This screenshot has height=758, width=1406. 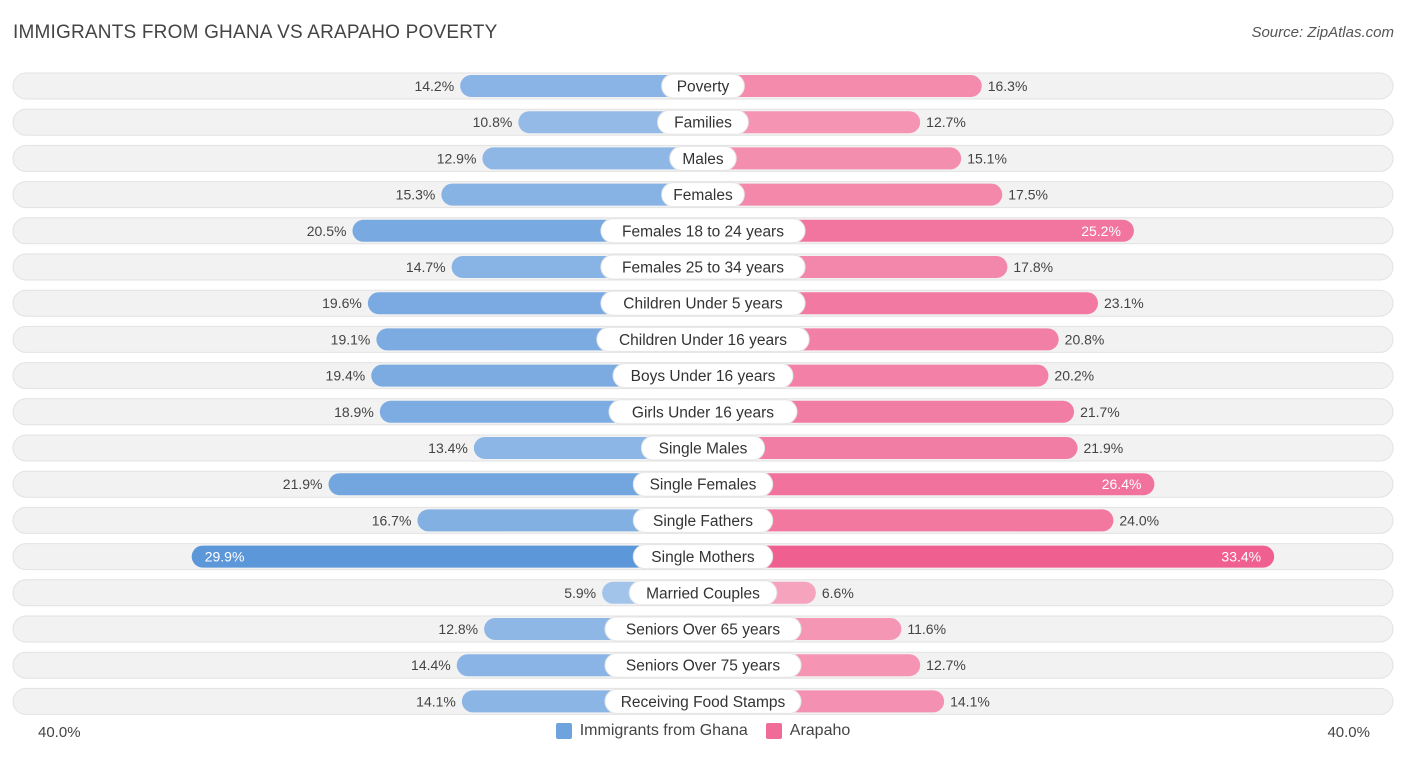 What do you see at coordinates (820, 730) in the screenshot?
I see `legend-label-arapaho: Arapaho` at bounding box center [820, 730].